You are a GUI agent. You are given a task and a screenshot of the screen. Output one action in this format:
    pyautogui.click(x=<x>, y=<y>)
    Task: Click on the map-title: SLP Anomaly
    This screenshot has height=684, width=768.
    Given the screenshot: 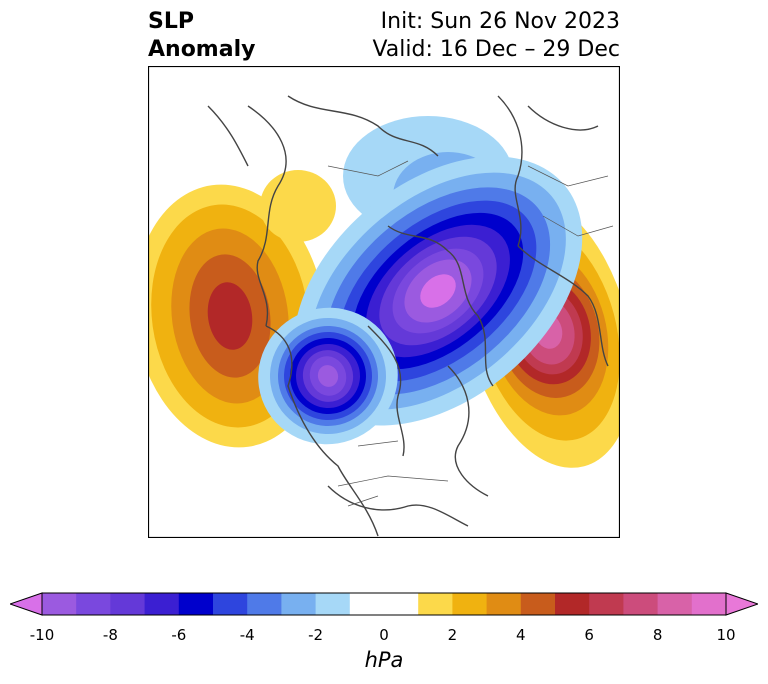 What is the action you would take?
    pyautogui.click(x=201, y=36)
    